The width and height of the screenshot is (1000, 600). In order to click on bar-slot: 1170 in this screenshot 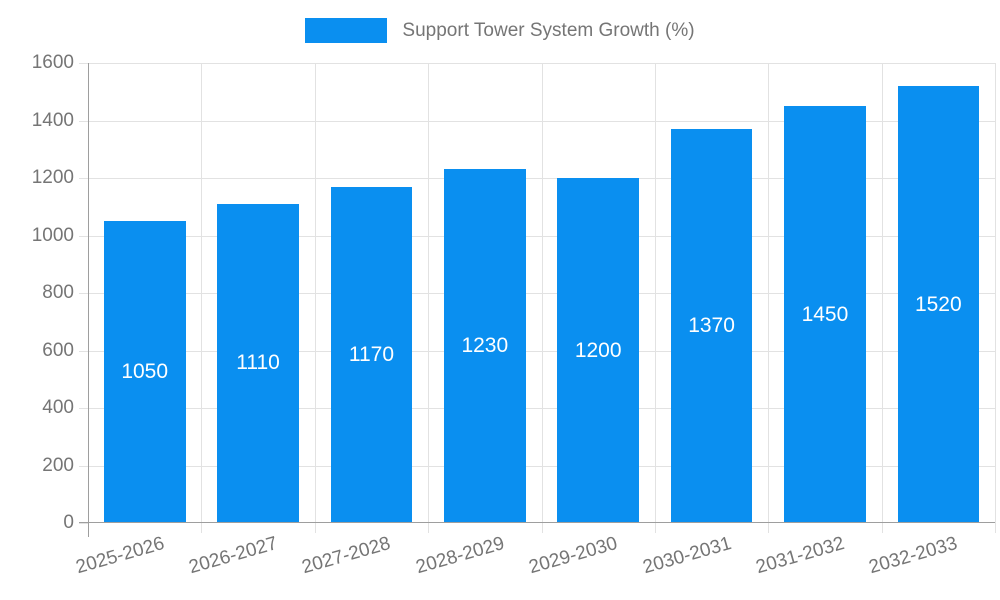, I will do `click(371, 293)`.